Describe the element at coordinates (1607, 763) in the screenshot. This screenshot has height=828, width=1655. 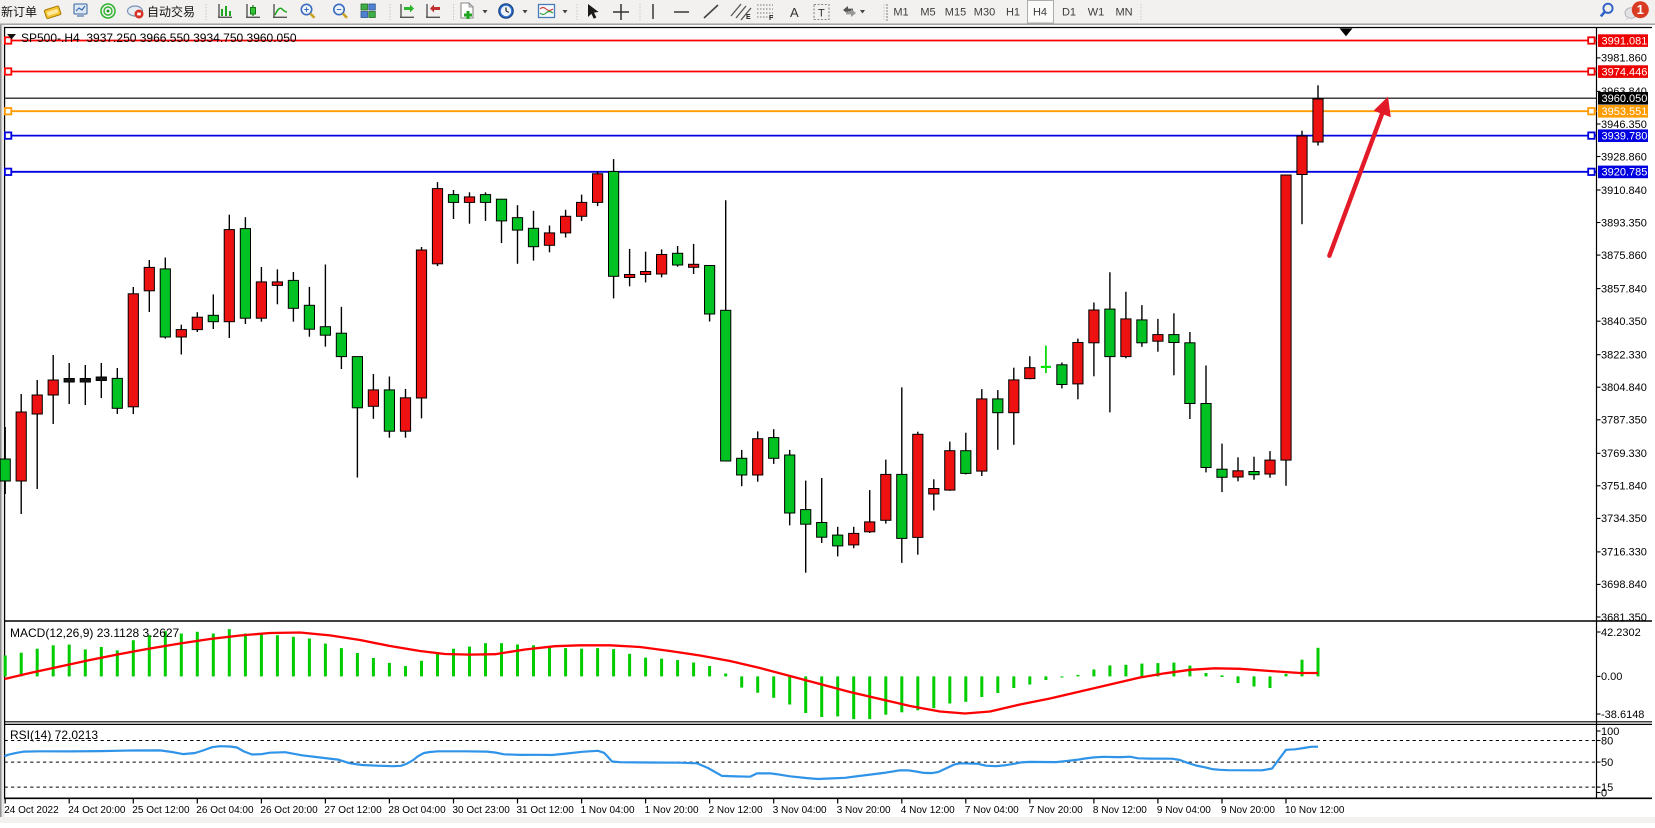
I see `svg-text: 50` at that location.